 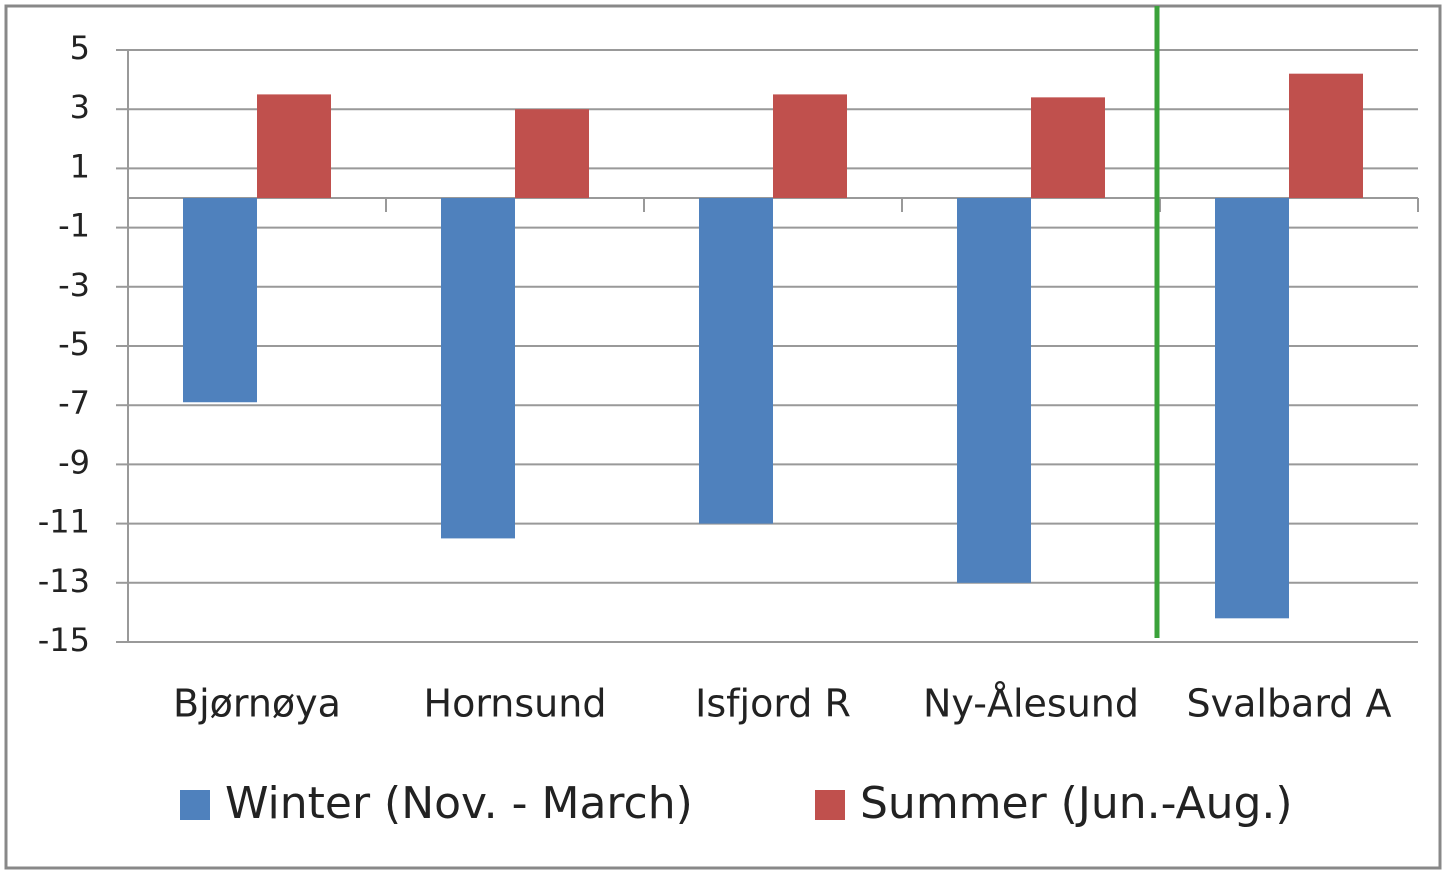 I want to click on x-tick-label: Svalbard A, so click(x=1288, y=704).